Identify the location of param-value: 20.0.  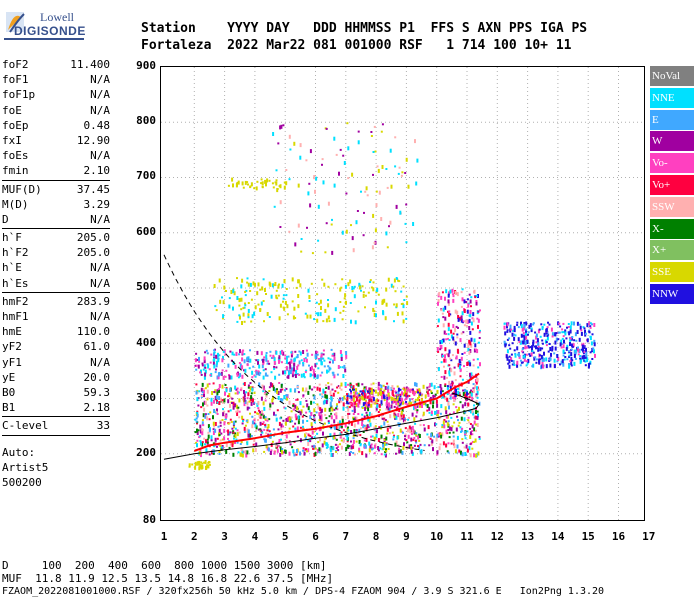
(97, 377).